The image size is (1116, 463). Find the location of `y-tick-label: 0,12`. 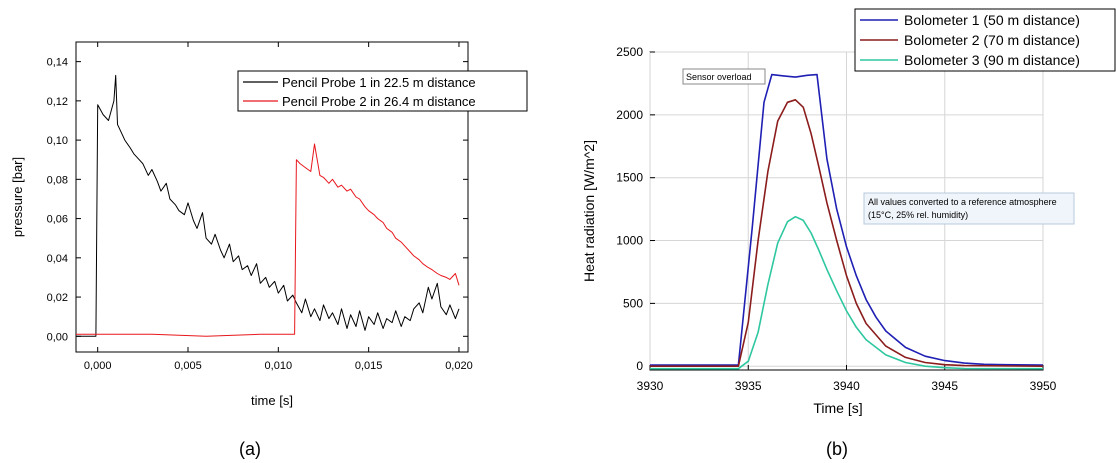

y-tick-label: 0,12 is located at coordinates (57, 102).